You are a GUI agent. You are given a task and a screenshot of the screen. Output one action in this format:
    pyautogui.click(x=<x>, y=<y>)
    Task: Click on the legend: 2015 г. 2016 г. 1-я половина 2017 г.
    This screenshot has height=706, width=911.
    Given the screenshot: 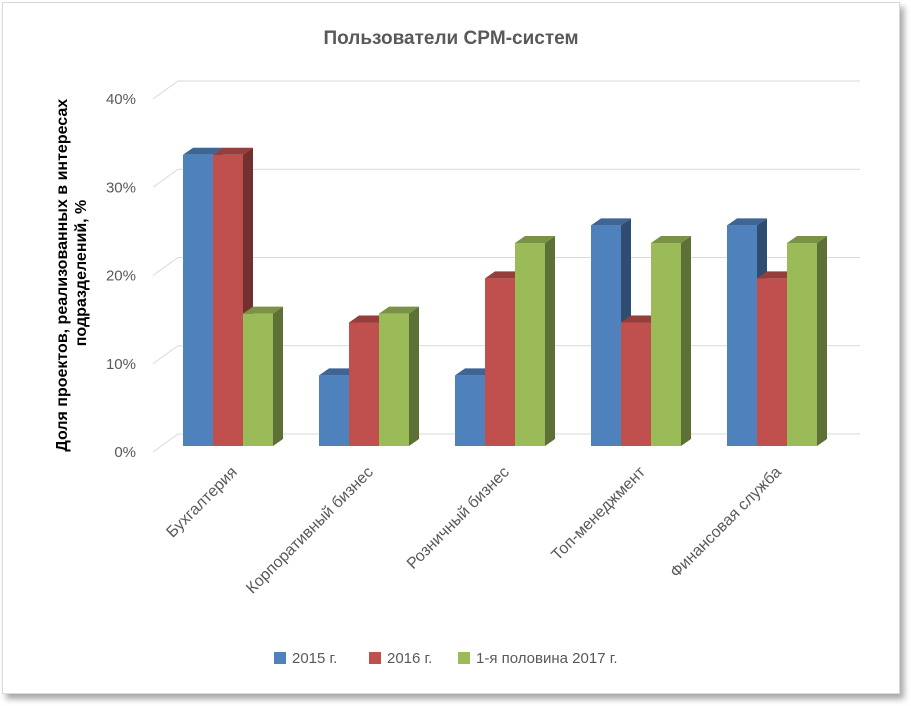 What is the action you would take?
    pyautogui.click(x=446, y=658)
    